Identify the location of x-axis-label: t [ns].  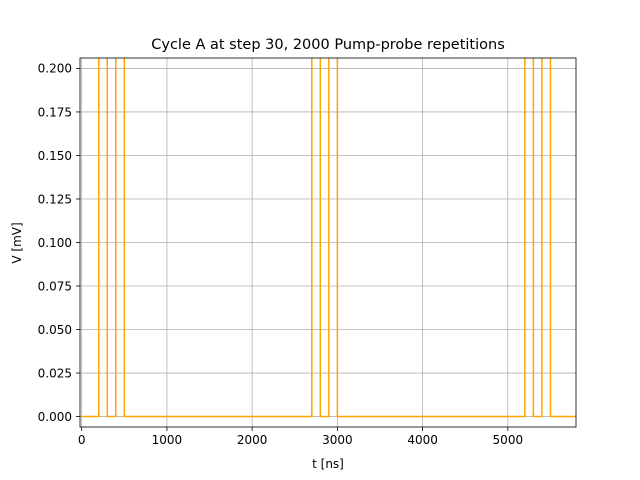
(328, 464).